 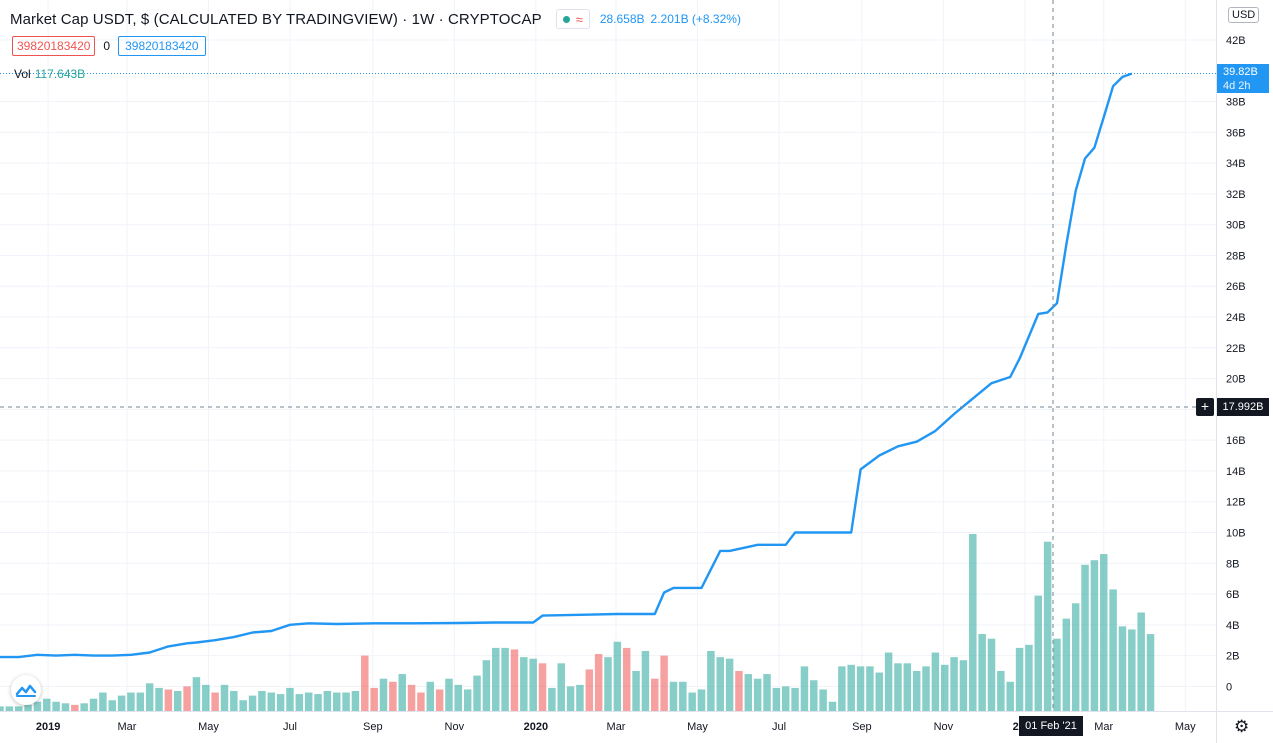 I want to click on settings-gear-icon: ⚙, so click(x=1242, y=726).